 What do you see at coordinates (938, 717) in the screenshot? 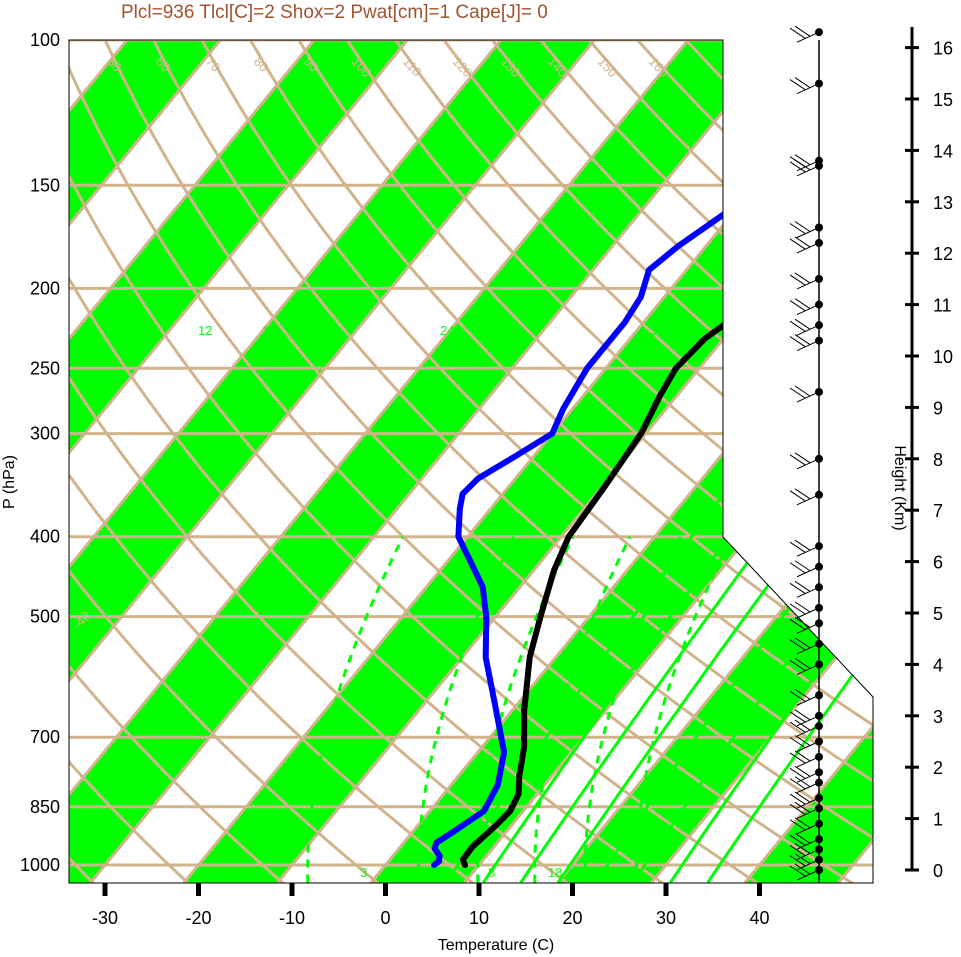
I see `height-tick-label: 3` at bounding box center [938, 717].